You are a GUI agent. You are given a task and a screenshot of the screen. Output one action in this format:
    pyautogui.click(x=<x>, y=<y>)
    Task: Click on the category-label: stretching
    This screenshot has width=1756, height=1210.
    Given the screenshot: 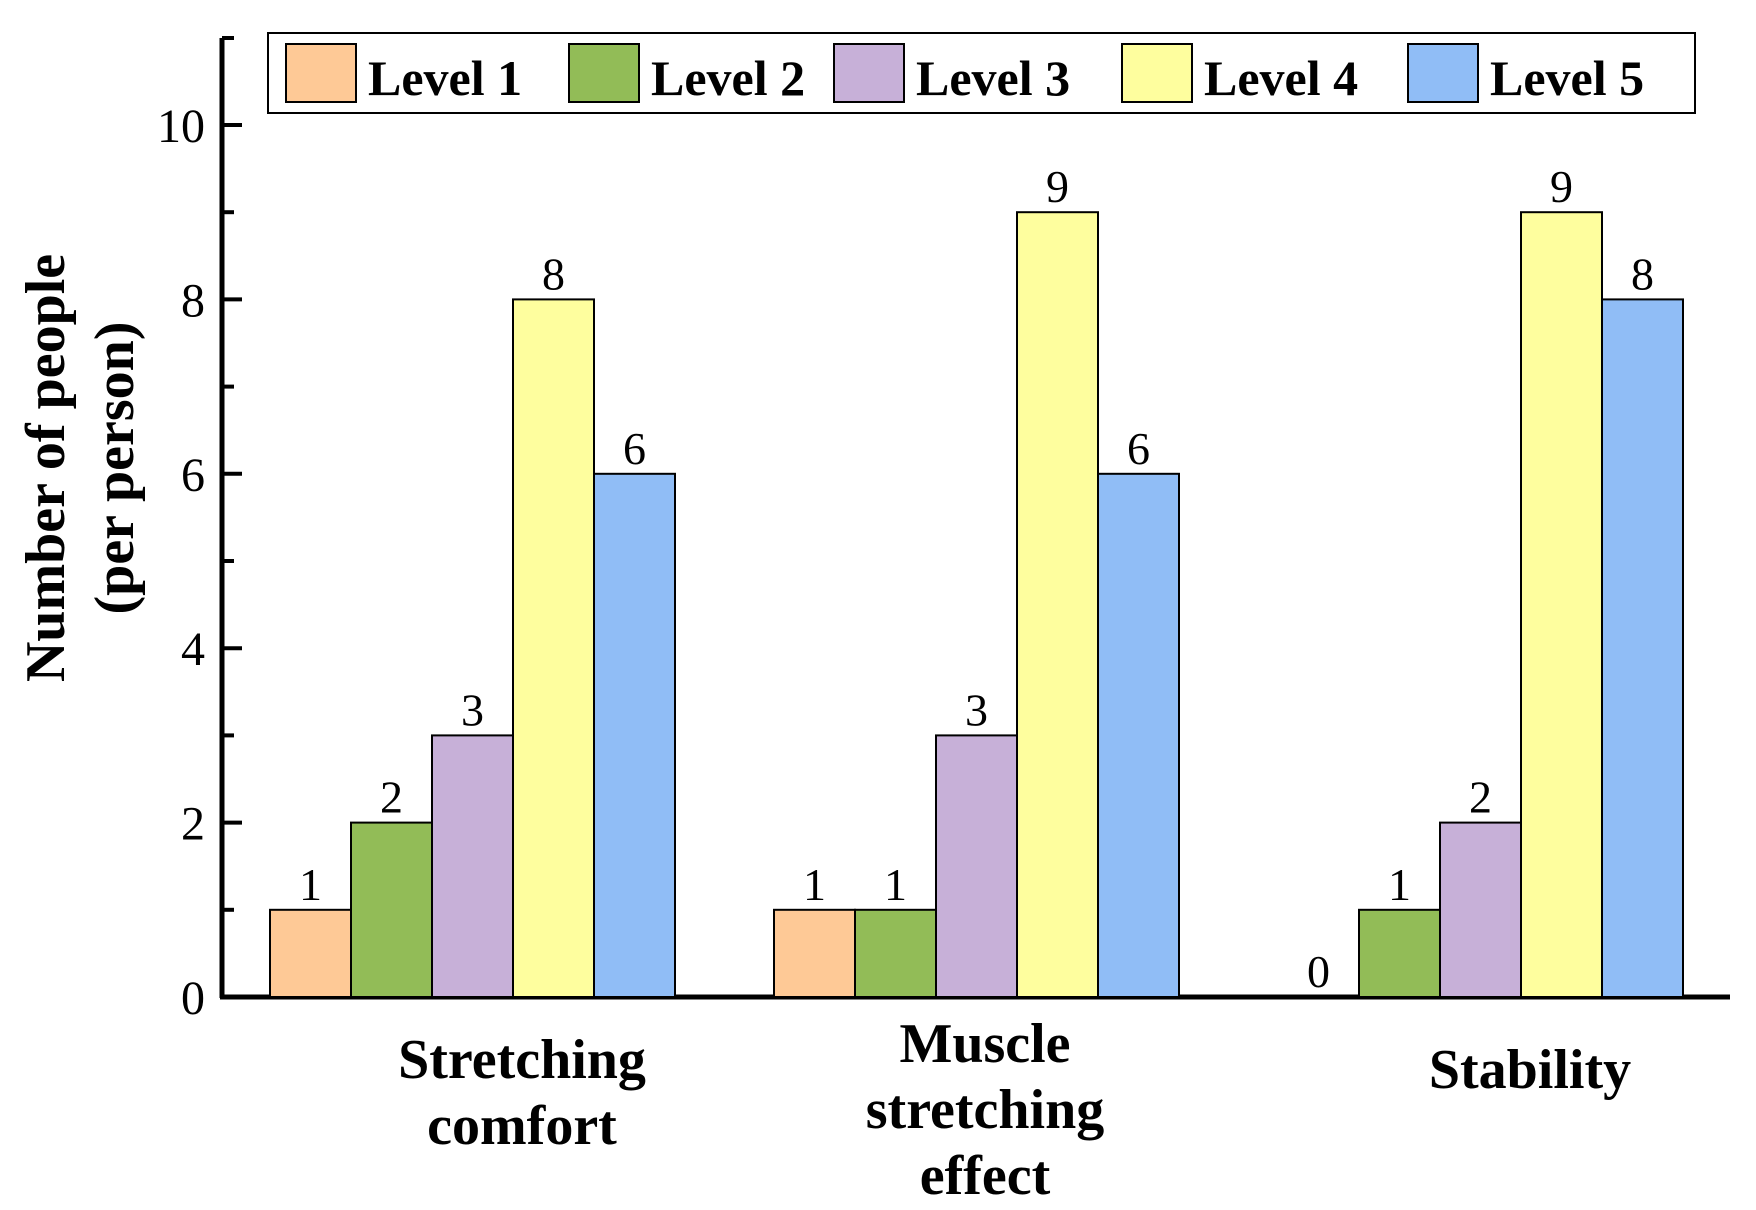 What is the action you would take?
    pyautogui.click(x=985, y=1110)
    